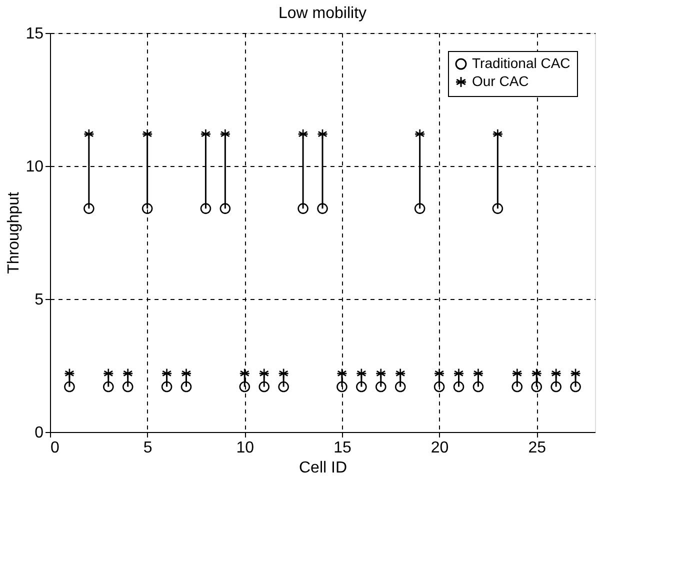 The height and width of the screenshot is (574, 690). Describe the element at coordinates (521, 63) in the screenshot. I see `legend-label: Traditional CAC` at that location.